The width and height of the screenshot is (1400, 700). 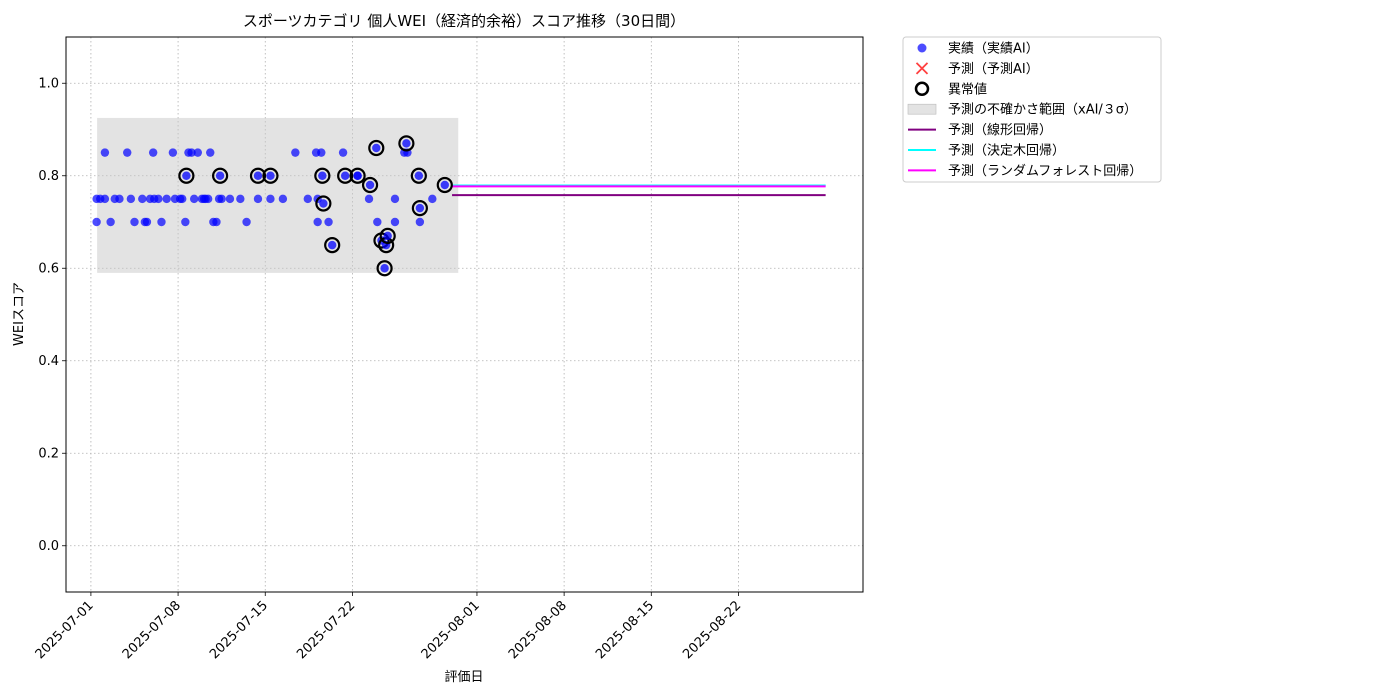 What do you see at coordinates (1045, 171) in the screenshot?
I see `legend-label: 予測（ランダムフォレスト回帰）` at bounding box center [1045, 171].